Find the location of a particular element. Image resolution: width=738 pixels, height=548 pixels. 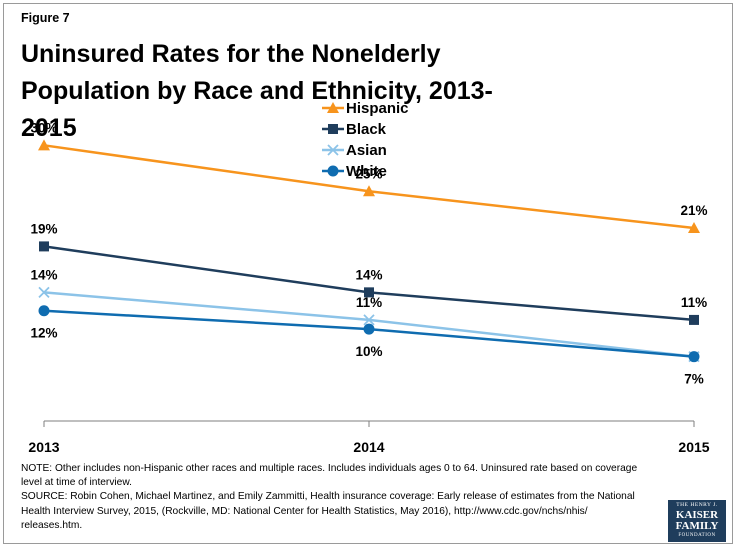

data-point-white-2014 is located at coordinates (369, 329).